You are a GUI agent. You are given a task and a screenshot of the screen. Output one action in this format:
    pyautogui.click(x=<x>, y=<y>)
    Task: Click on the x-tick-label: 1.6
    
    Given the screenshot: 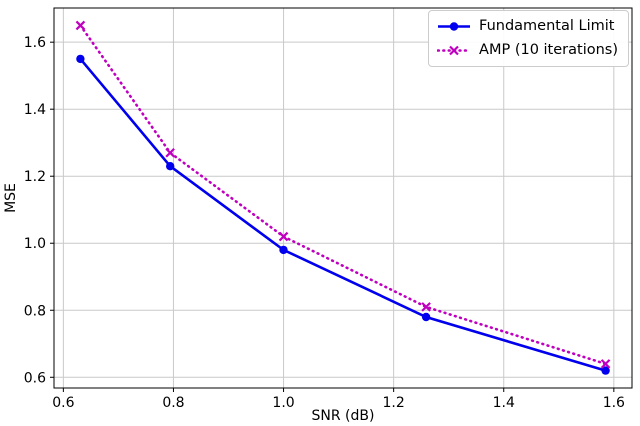 What is the action you would take?
    pyautogui.click(x=614, y=403)
    